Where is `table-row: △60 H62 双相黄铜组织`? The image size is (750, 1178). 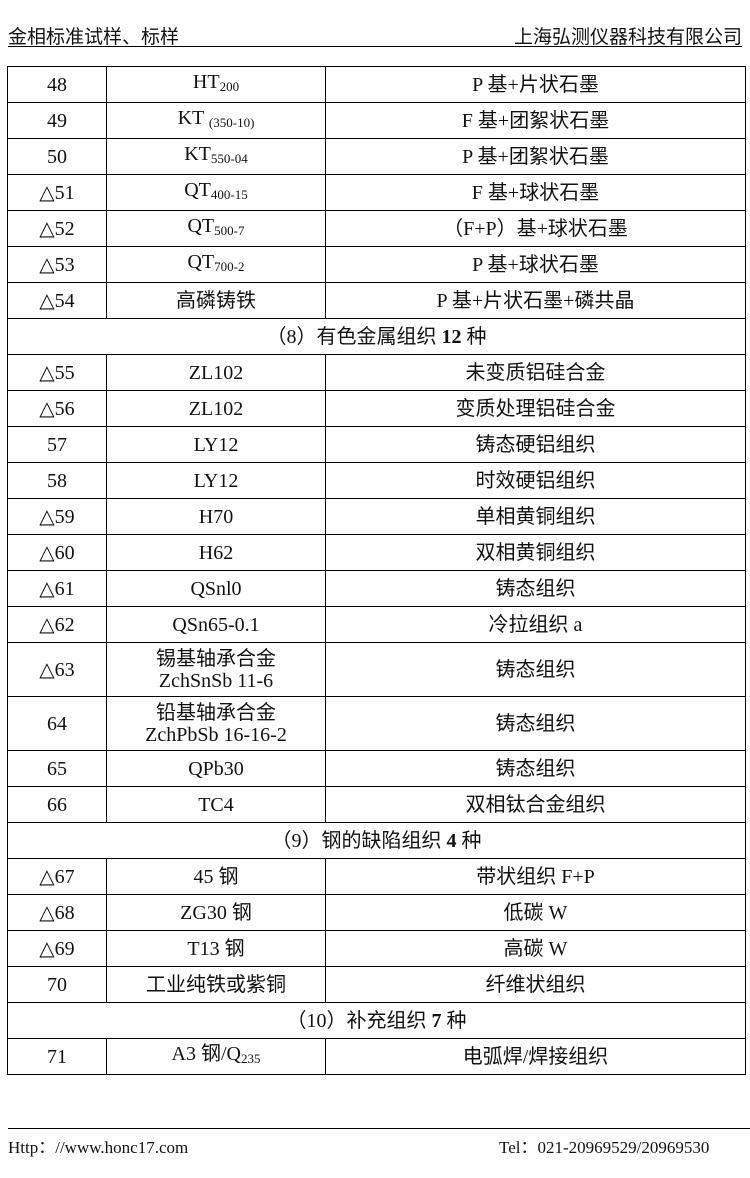 table-row: △60 H62 双相黄铜组织 is located at coordinates (376, 552).